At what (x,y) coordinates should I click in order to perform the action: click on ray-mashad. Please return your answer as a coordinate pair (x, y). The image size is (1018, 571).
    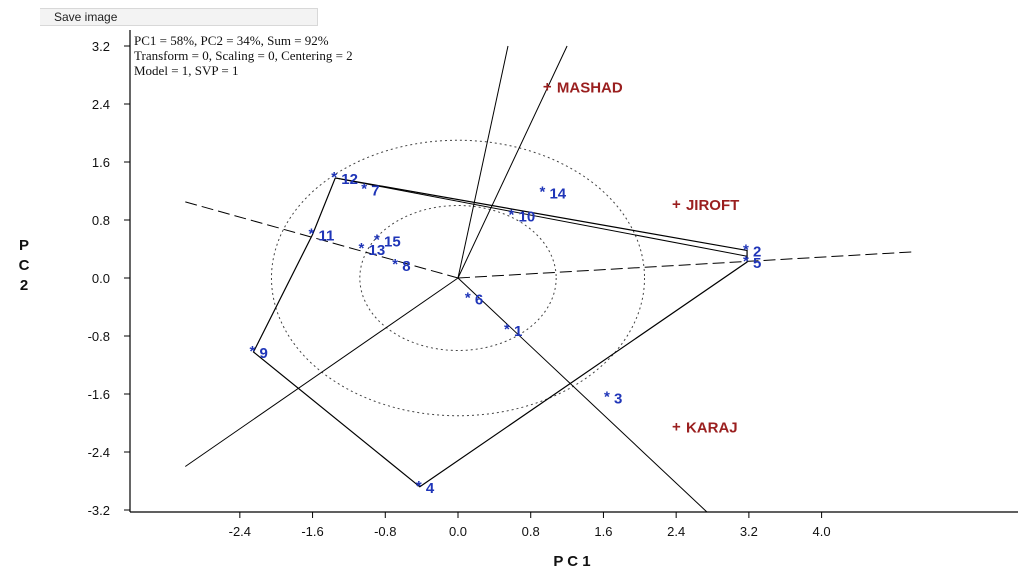
    Looking at the image, I should click on (483, 162).